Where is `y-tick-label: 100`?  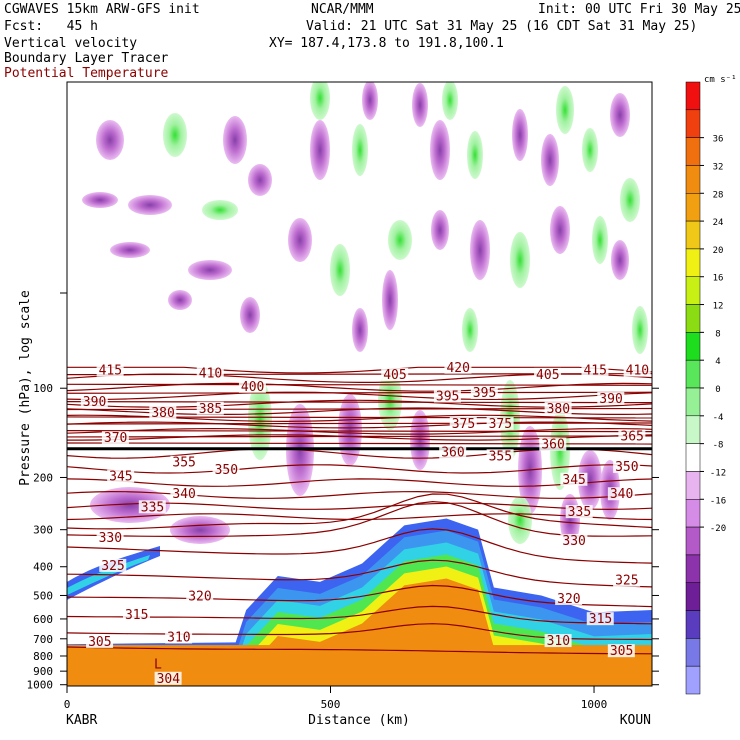
y-tick-label: 100 is located at coordinates (43, 388).